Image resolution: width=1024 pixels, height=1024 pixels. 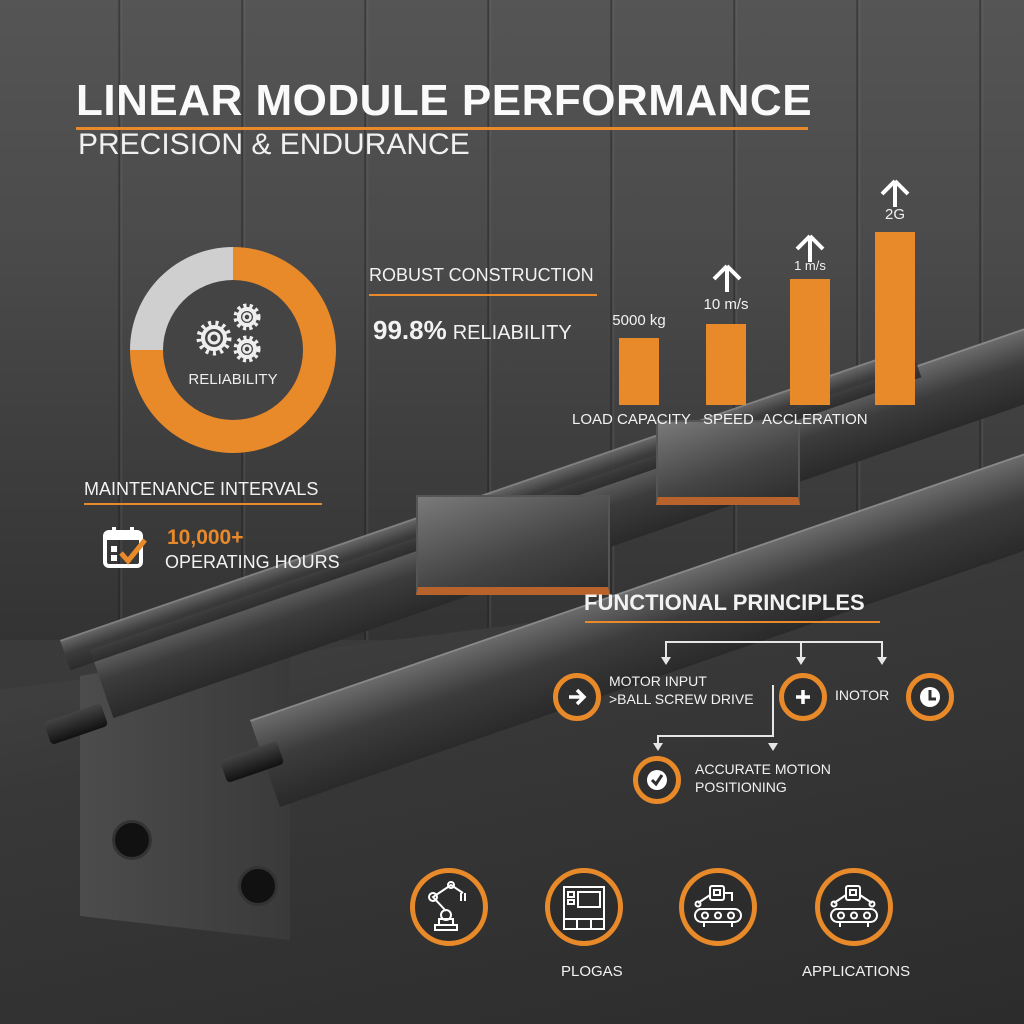 I want to click on bar-acceleration, so click(x=810, y=342).